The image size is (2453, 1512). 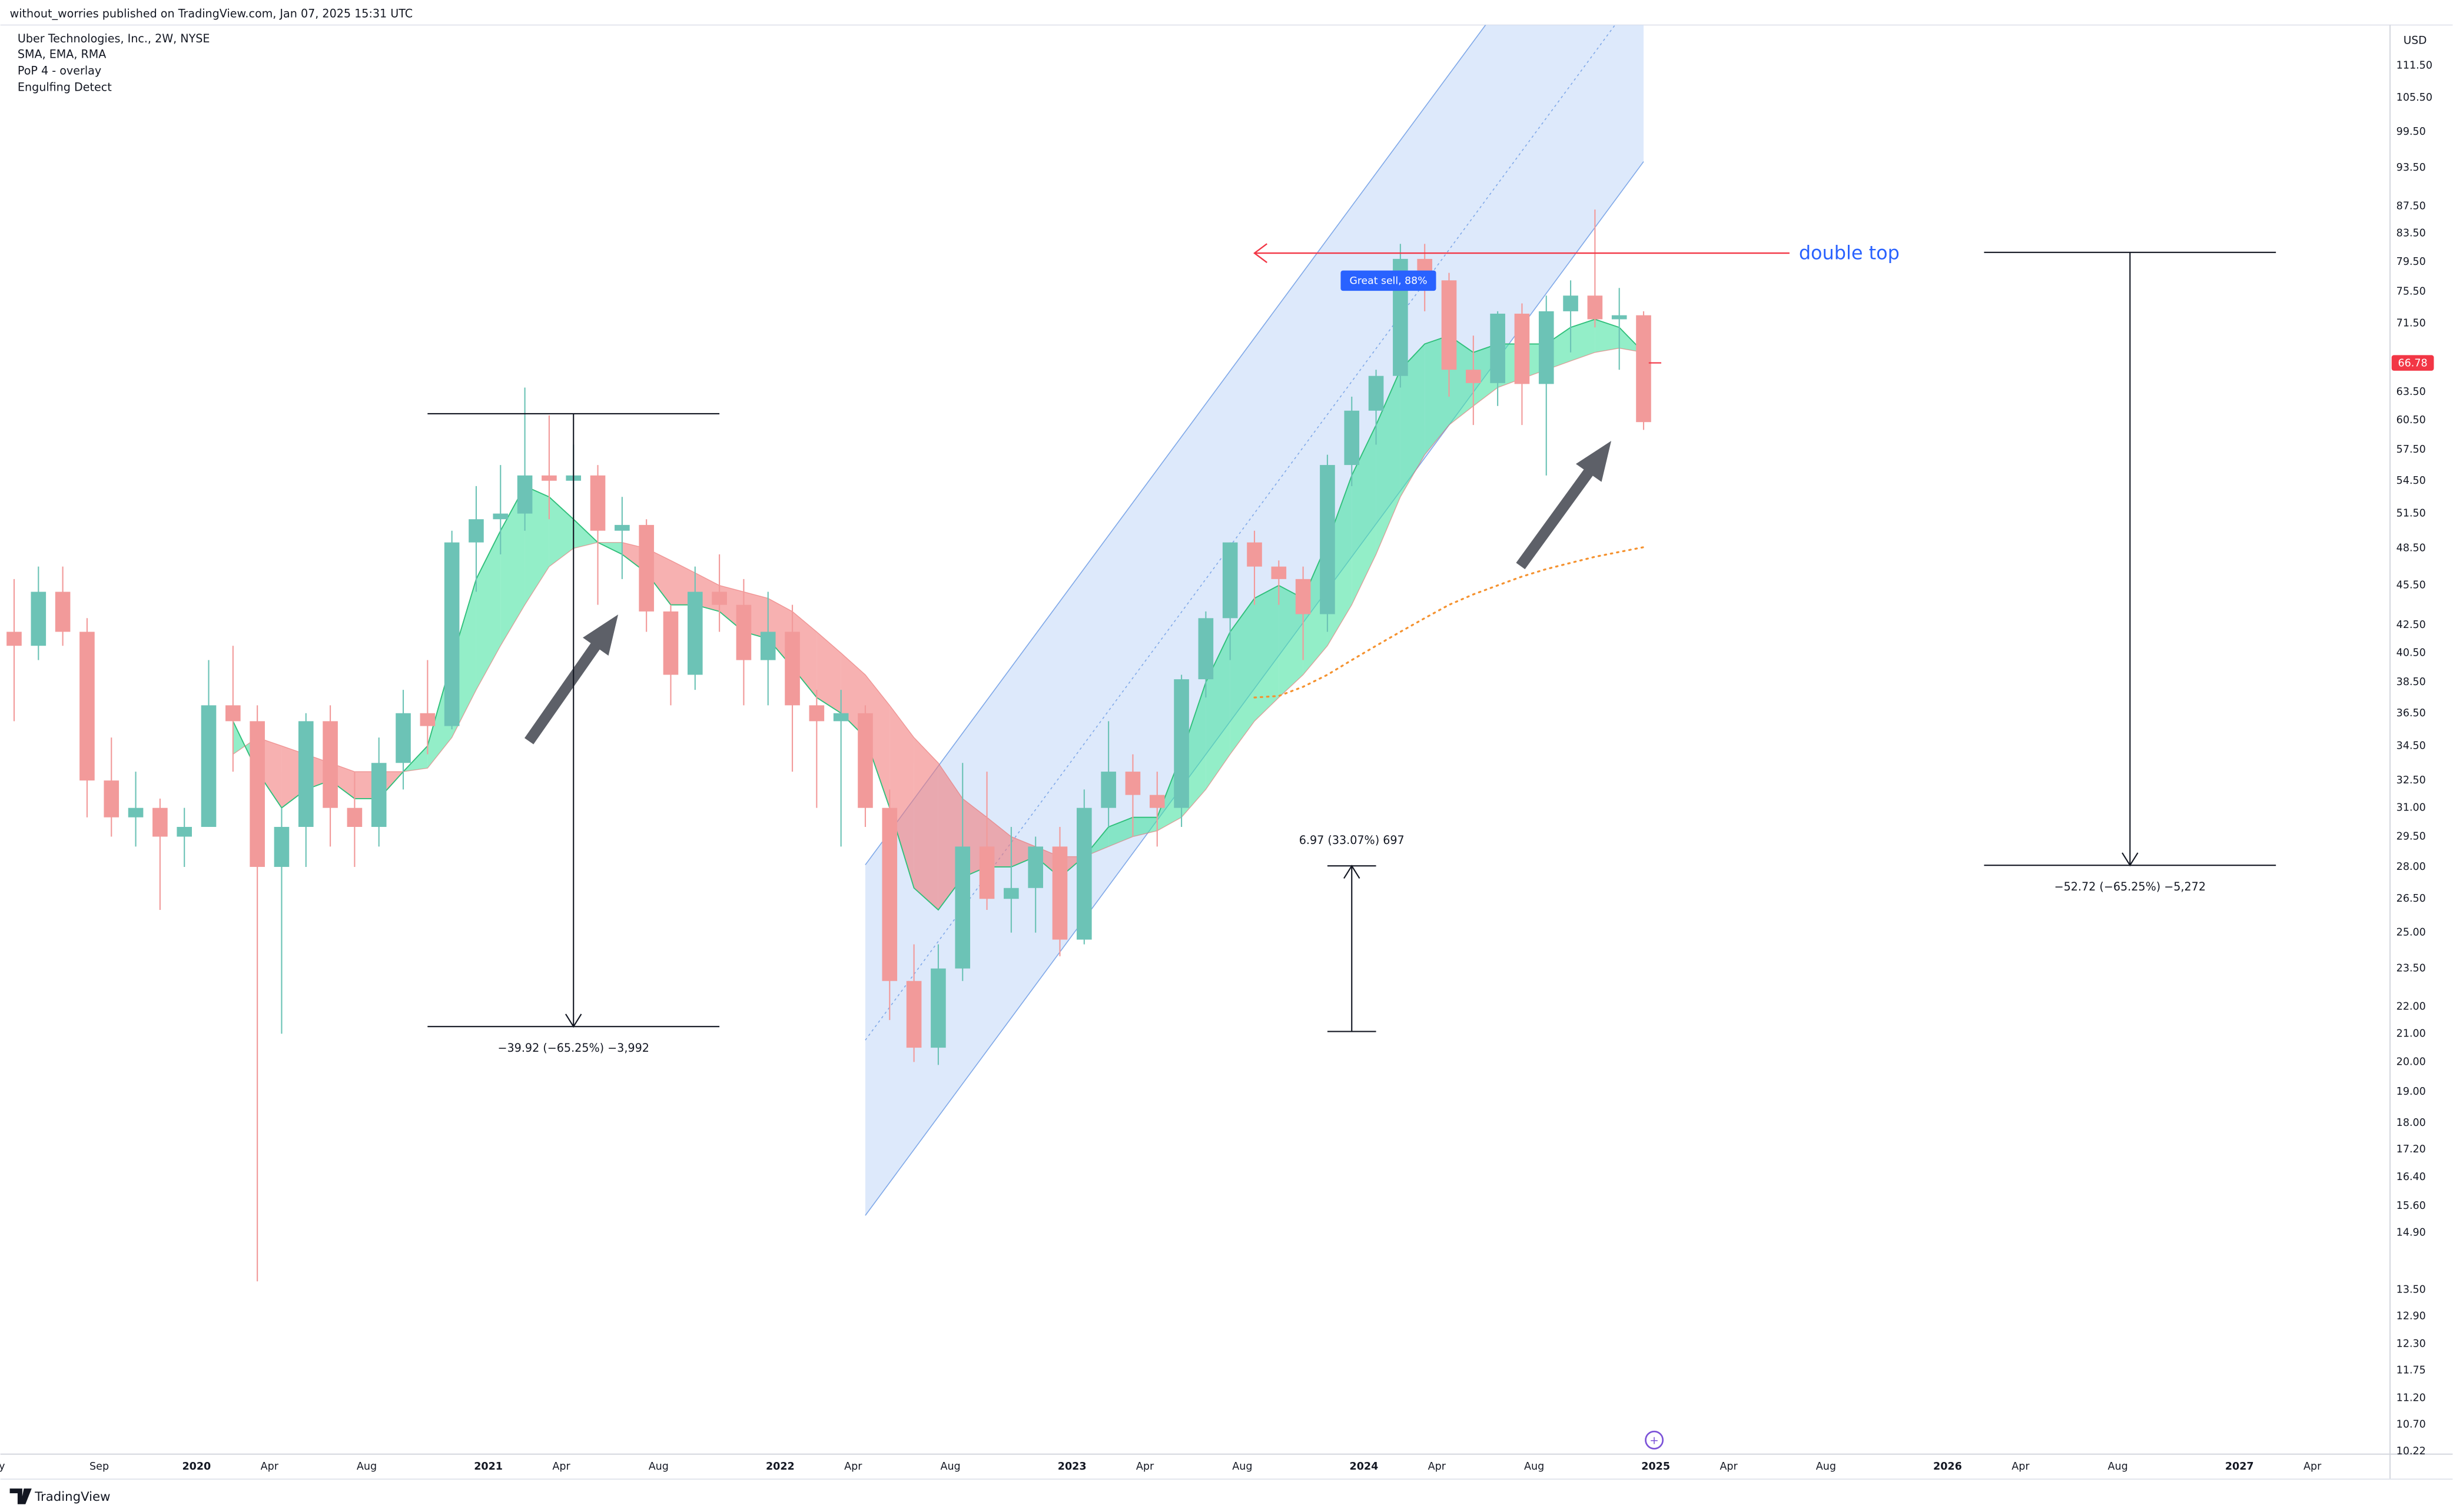 What do you see at coordinates (2411, 1092) in the screenshot?
I see `y-tick-label: 19.00` at bounding box center [2411, 1092].